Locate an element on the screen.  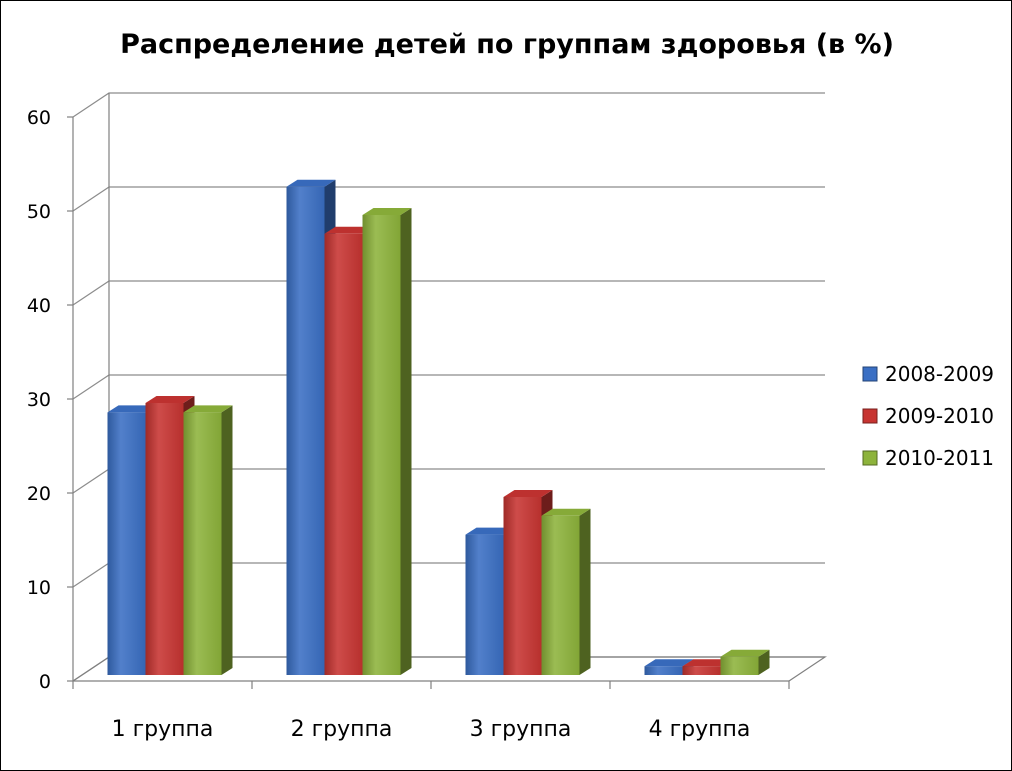
y-tick-label: 0 is located at coordinates (45, 682).